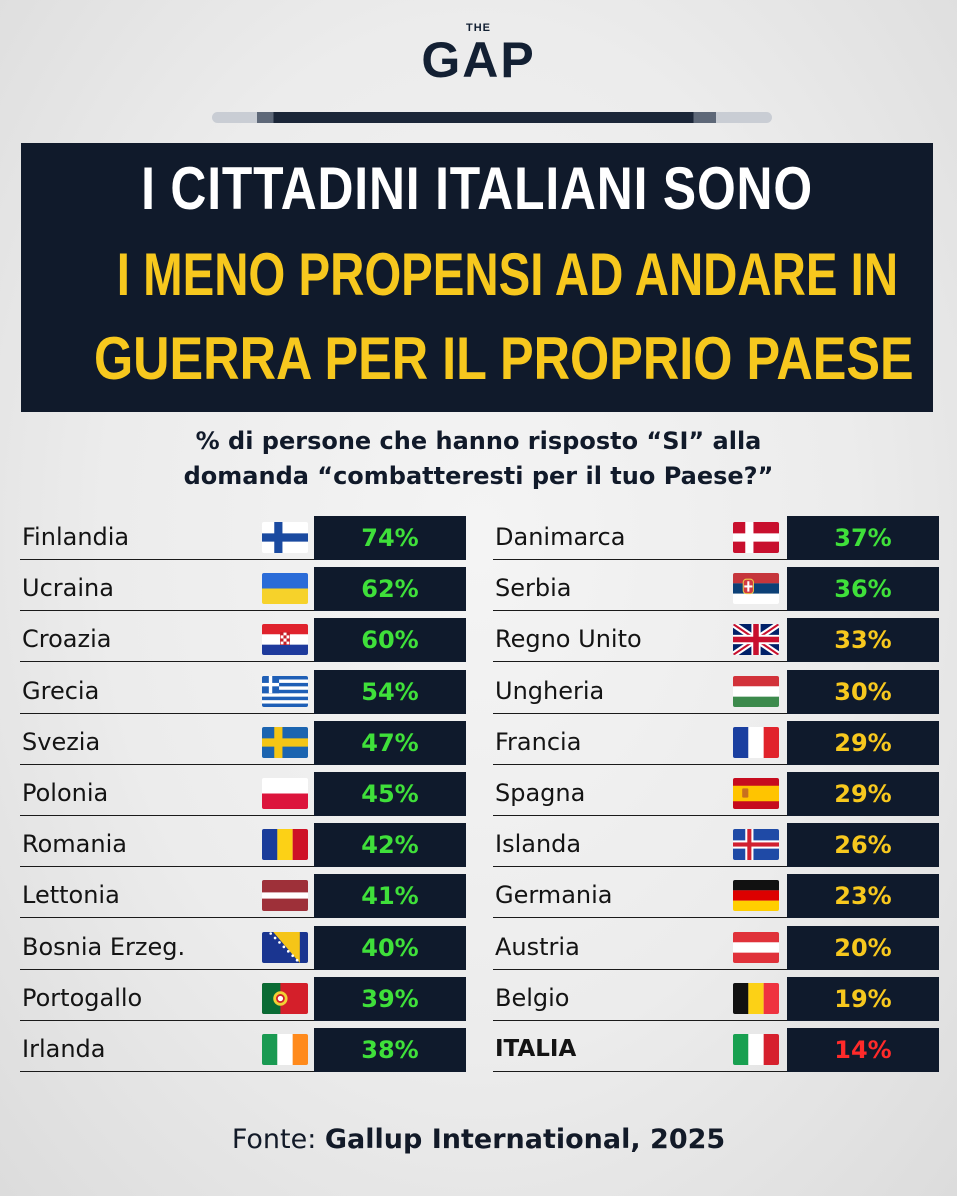  I want to click on percentage-value: 41%, so click(390, 896).